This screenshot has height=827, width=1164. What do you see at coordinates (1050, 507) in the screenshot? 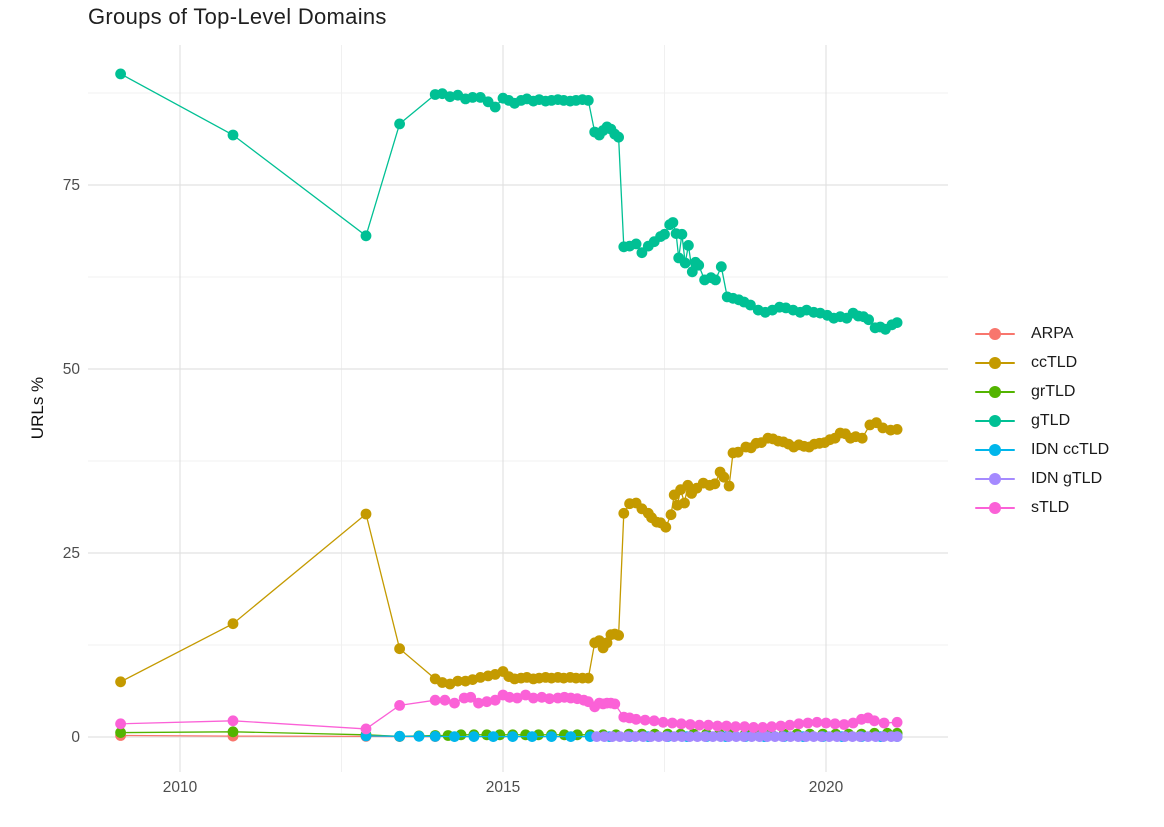
I see `legend-label-stld: sTLD` at bounding box center [1050, 507].